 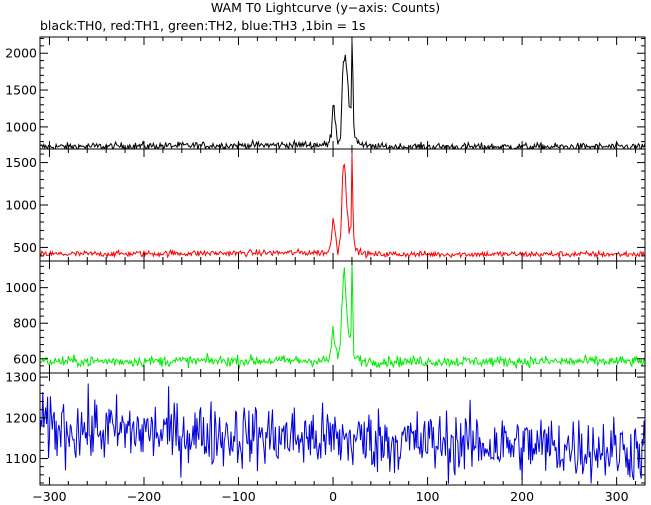 What do you see at coordinates (428, 496) in the screenshot?
I see `x-tick-label: 100` at bounding box center [428, 496].